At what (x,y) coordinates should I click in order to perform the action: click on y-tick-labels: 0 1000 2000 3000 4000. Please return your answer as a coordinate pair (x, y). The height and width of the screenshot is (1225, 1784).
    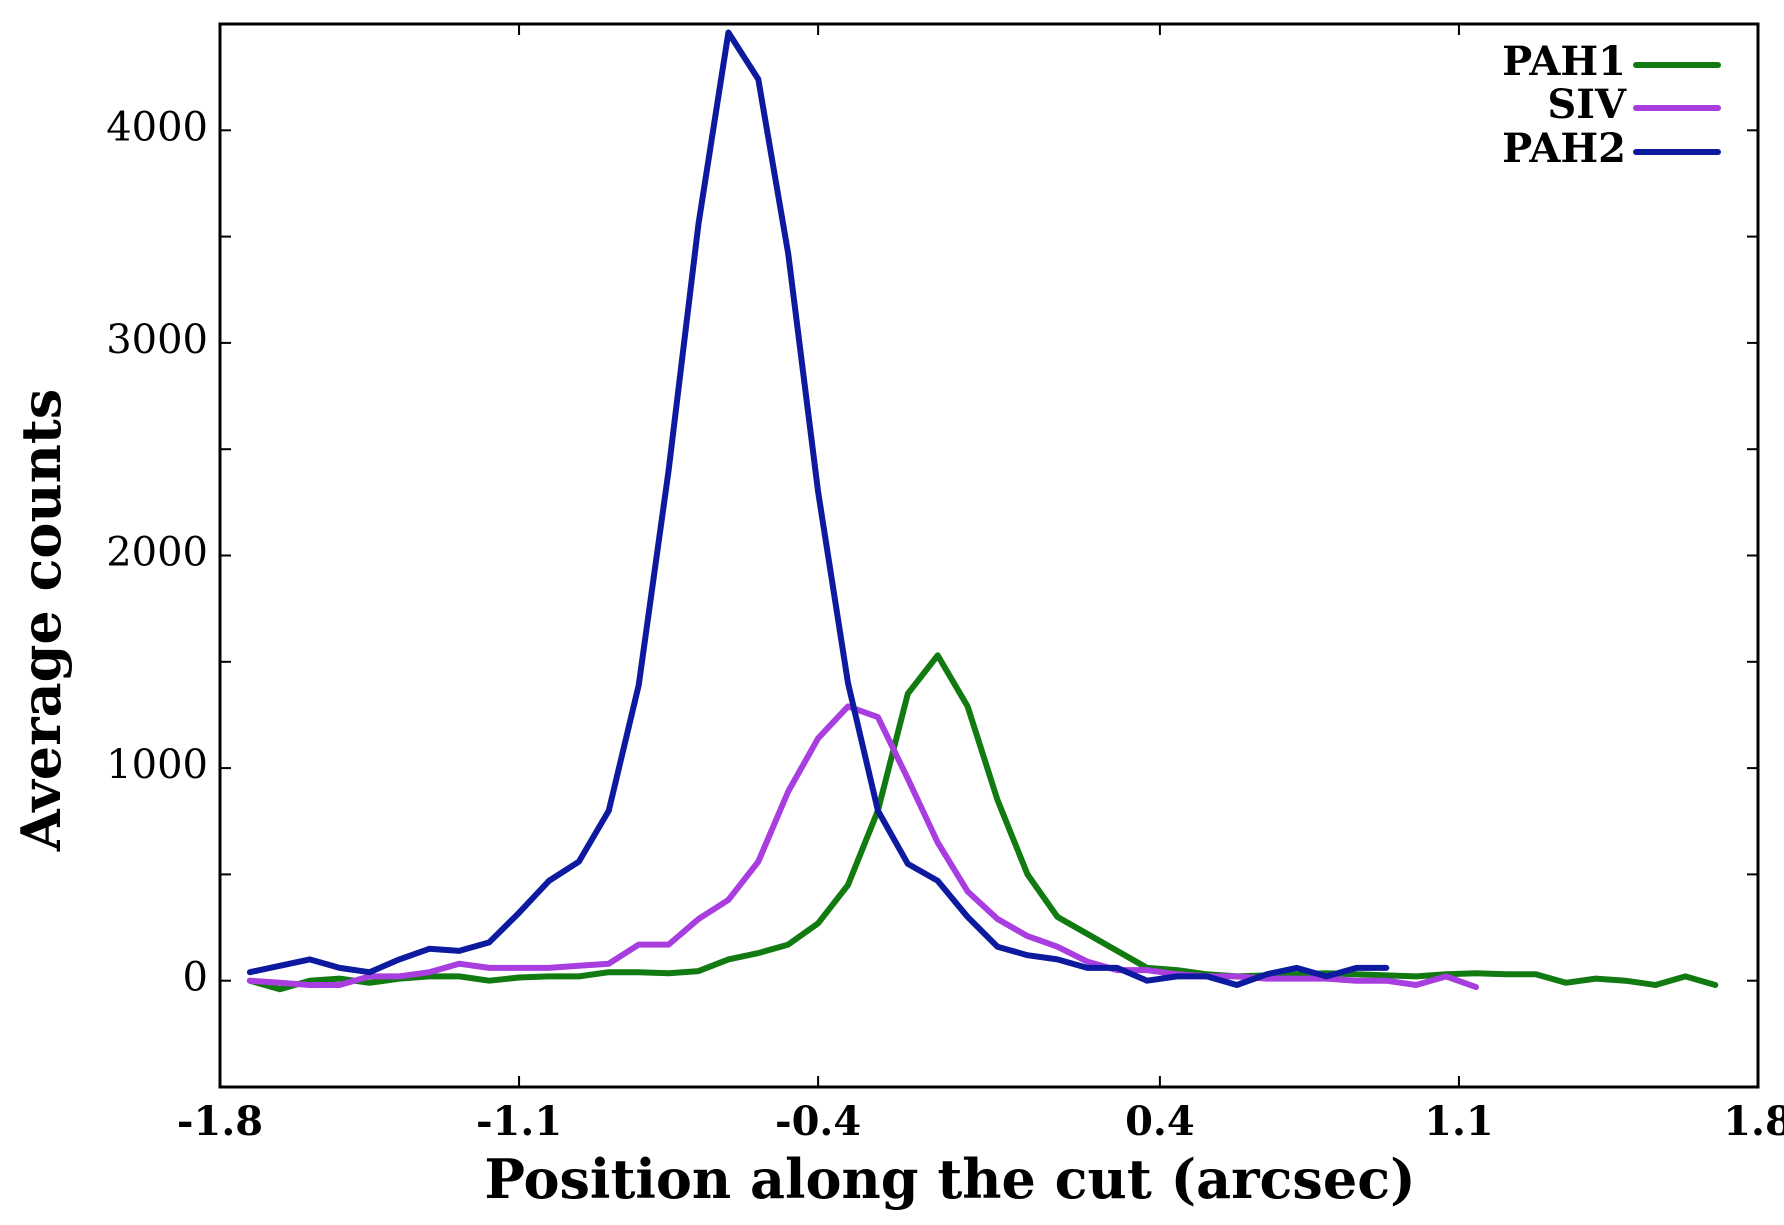
    Looking at the image, I should click on (157, 552).